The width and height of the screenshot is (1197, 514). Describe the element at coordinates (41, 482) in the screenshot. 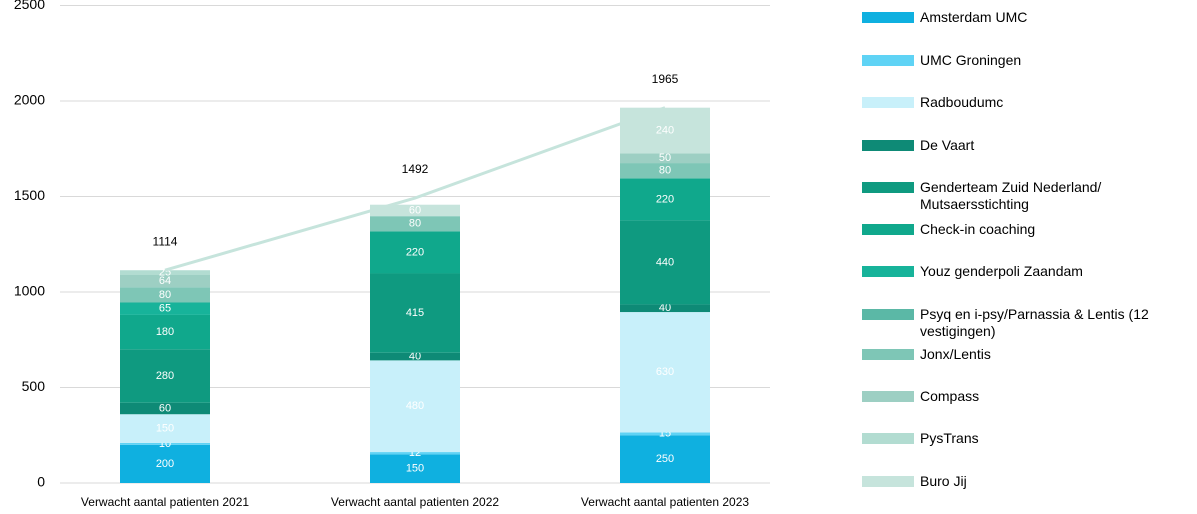

I see `y-tick-label: 0` at that location.